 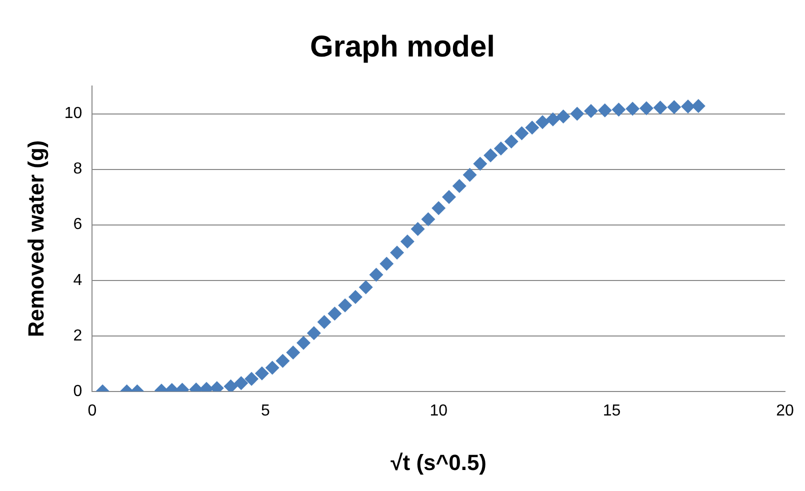 I want to click on y-tick-label: 4, so click(x=77, y=280).